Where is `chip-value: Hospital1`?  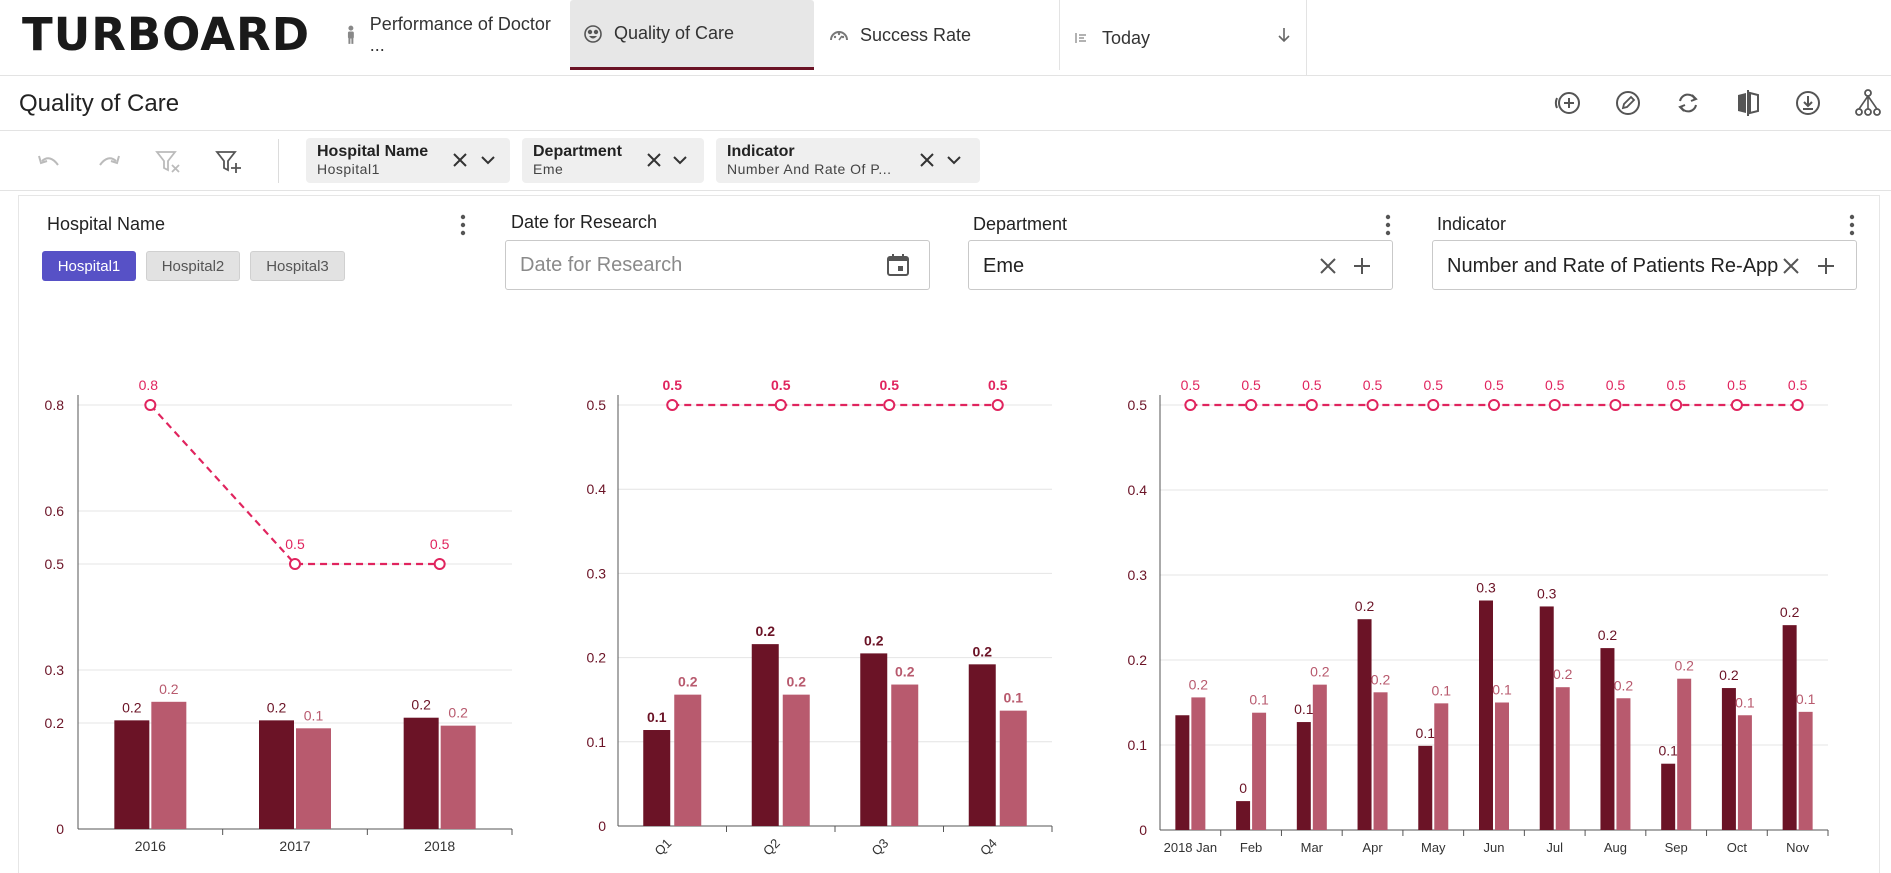 chip-value: Hospital1 is located at coordinates (348, 169).